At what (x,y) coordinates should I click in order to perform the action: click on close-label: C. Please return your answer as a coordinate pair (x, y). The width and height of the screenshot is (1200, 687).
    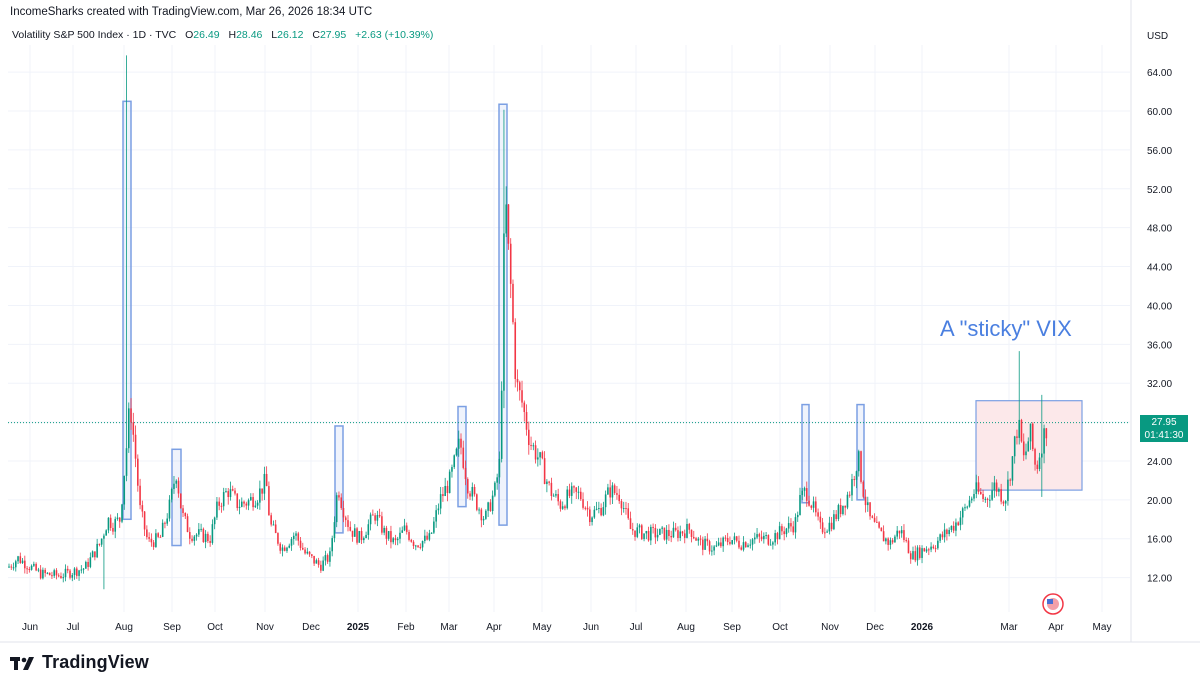
    Looking at the image, I should click on (316, 35).